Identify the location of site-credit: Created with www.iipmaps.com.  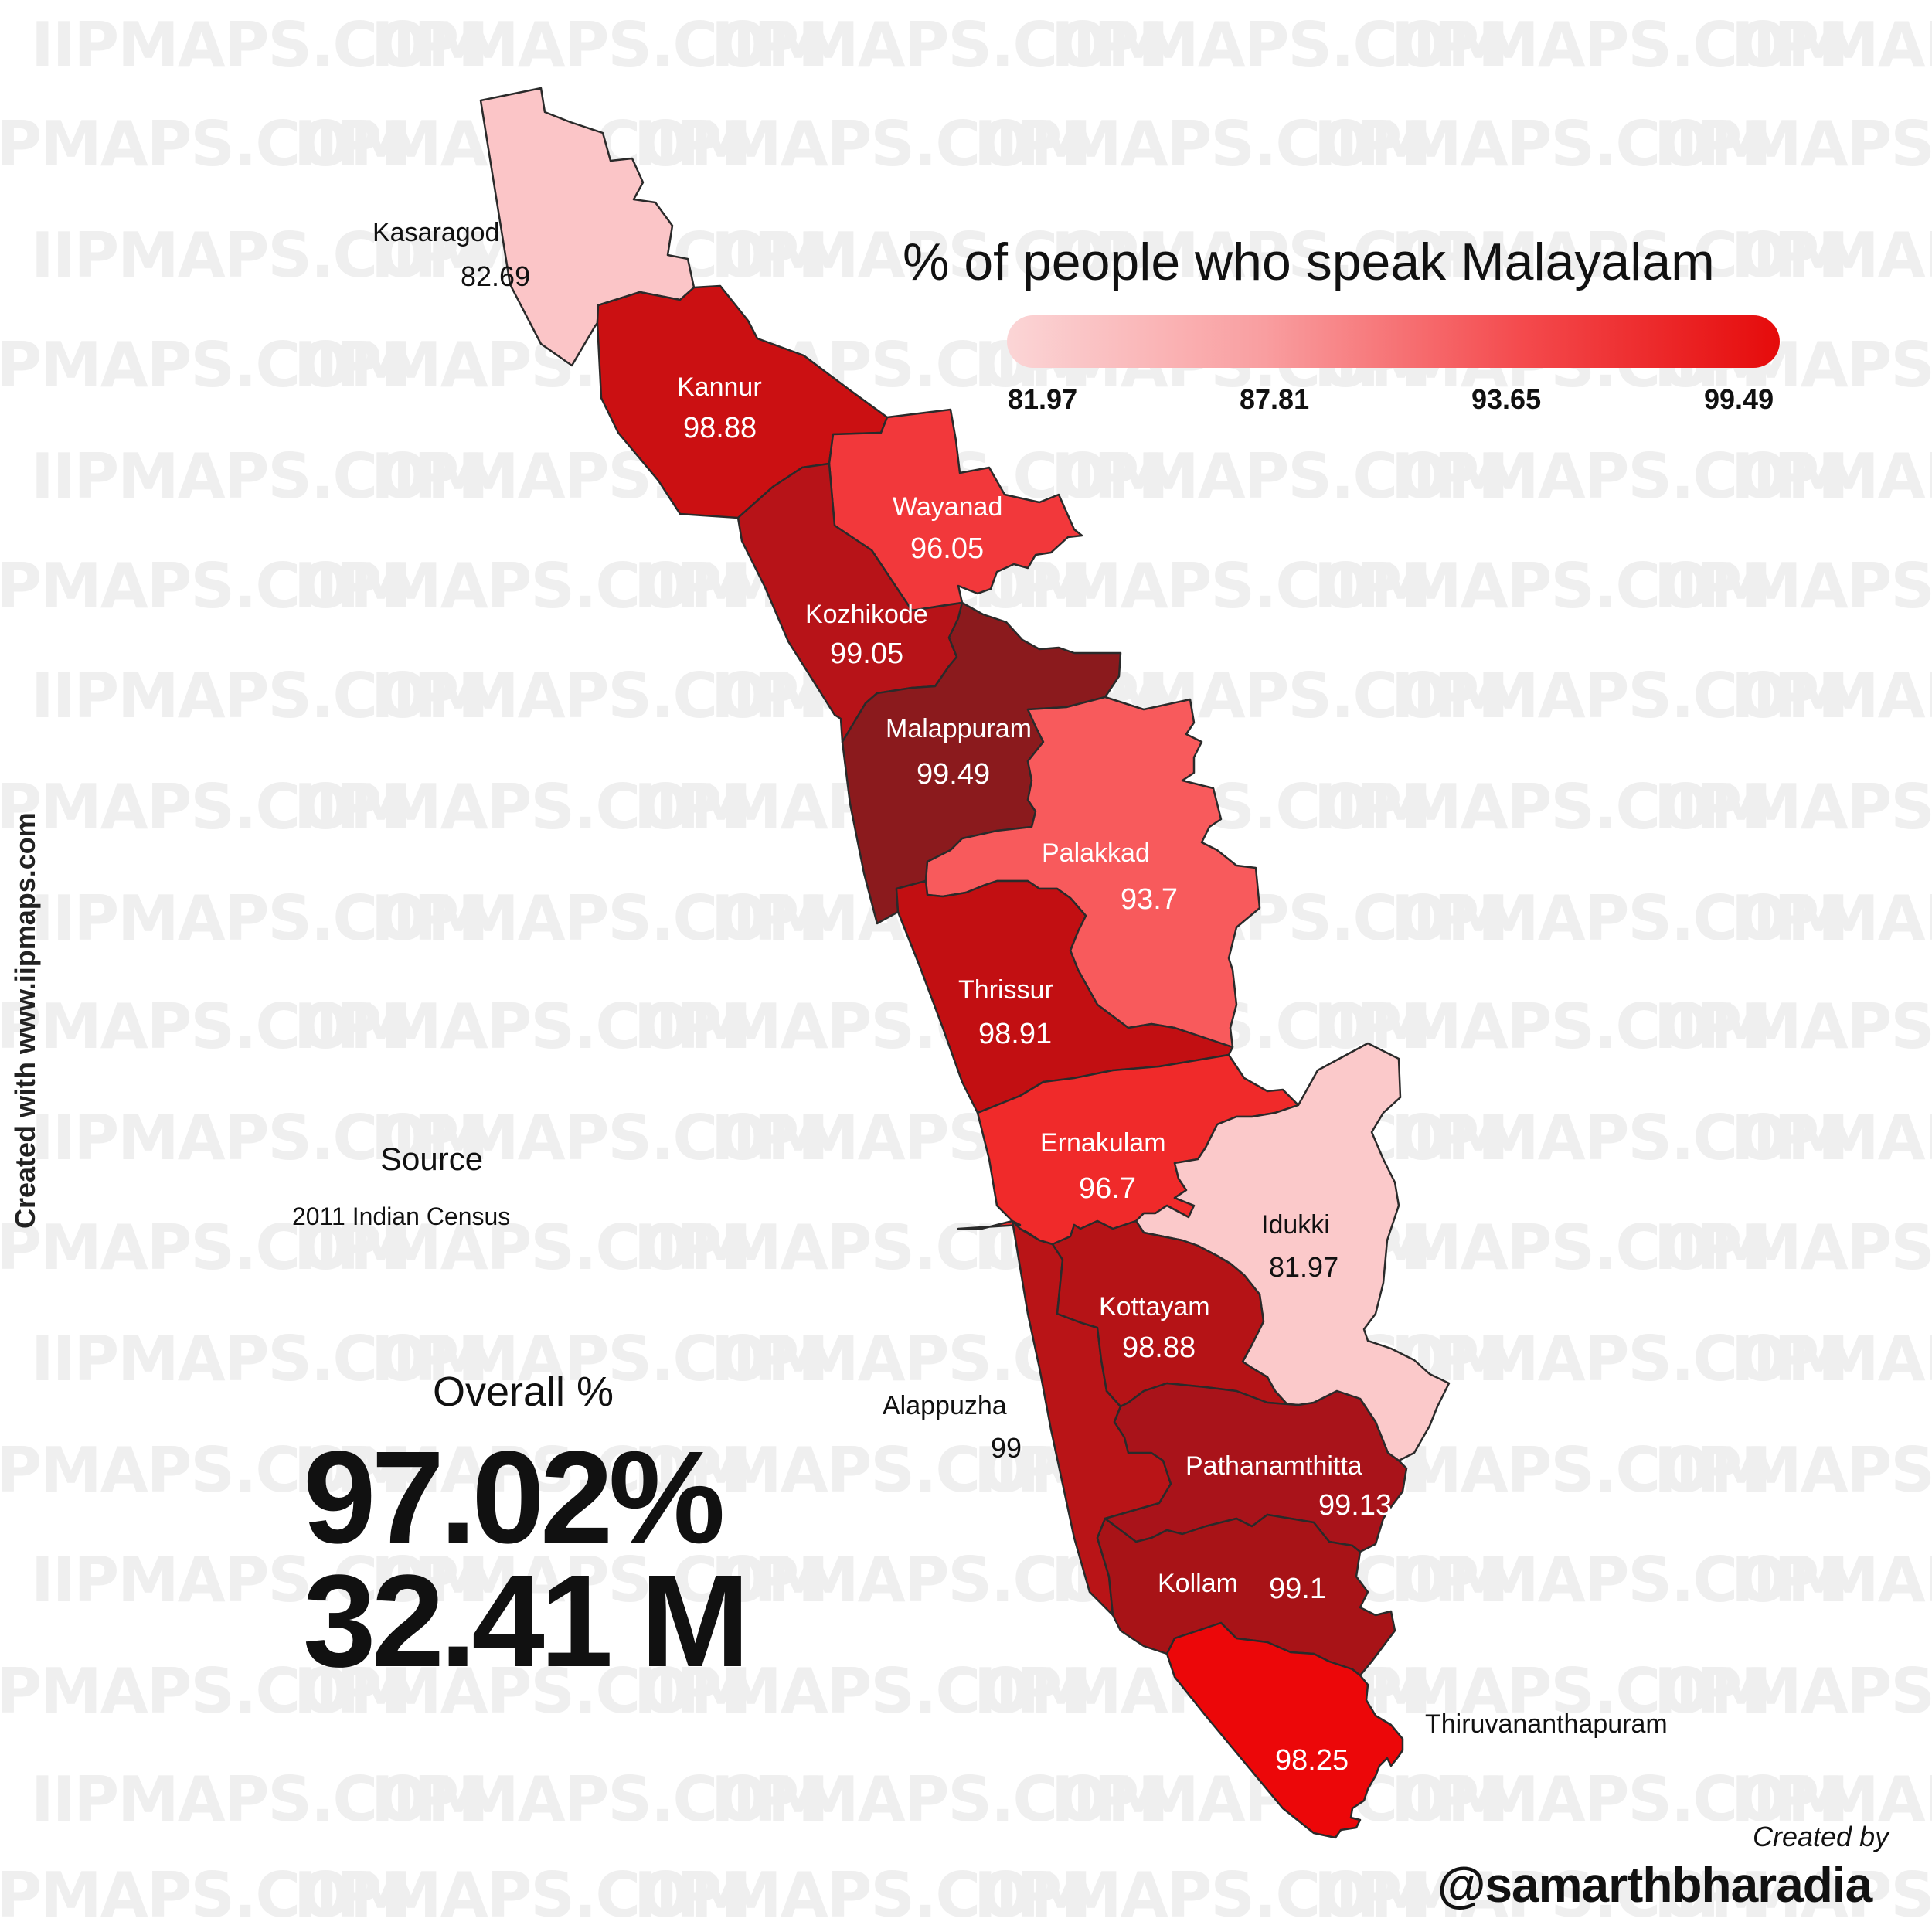
(25, 1020).